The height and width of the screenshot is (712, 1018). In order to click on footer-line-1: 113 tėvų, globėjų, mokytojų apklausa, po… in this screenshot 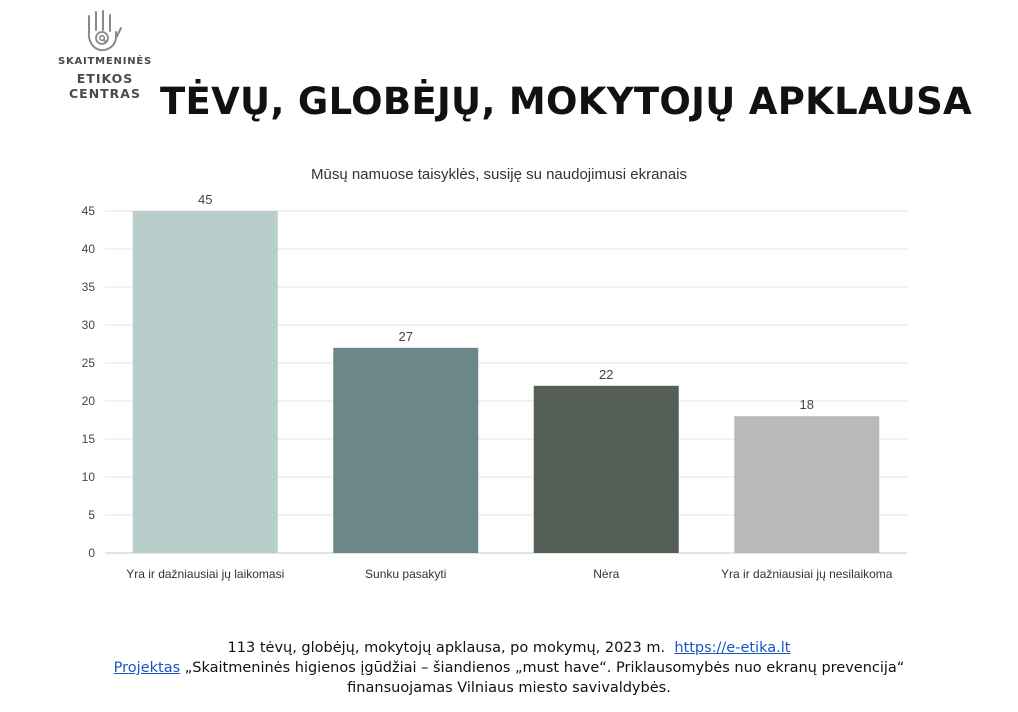, I will do `click(509, 648)`.